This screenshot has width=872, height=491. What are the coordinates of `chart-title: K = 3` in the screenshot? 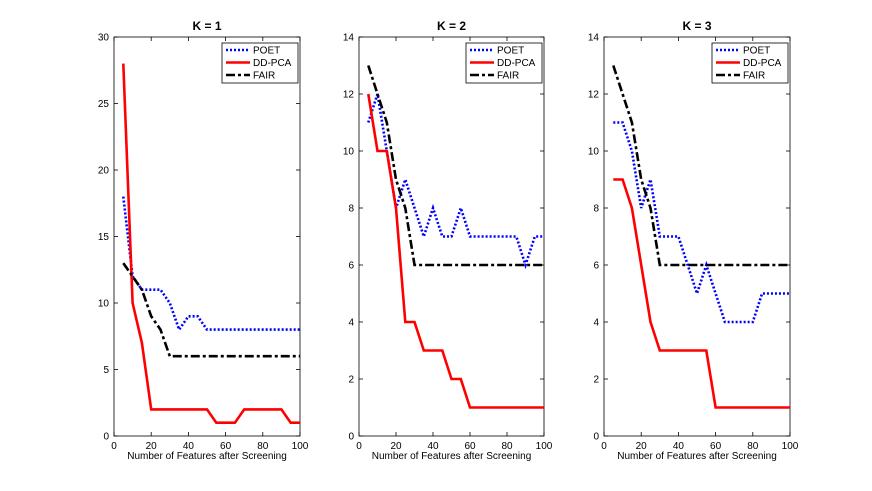 It's located at (696, 26).